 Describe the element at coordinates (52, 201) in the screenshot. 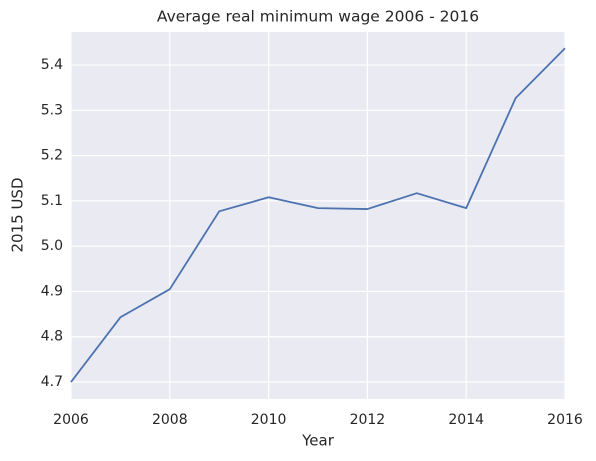

I see `y-tick-label: 5.1` at that location.